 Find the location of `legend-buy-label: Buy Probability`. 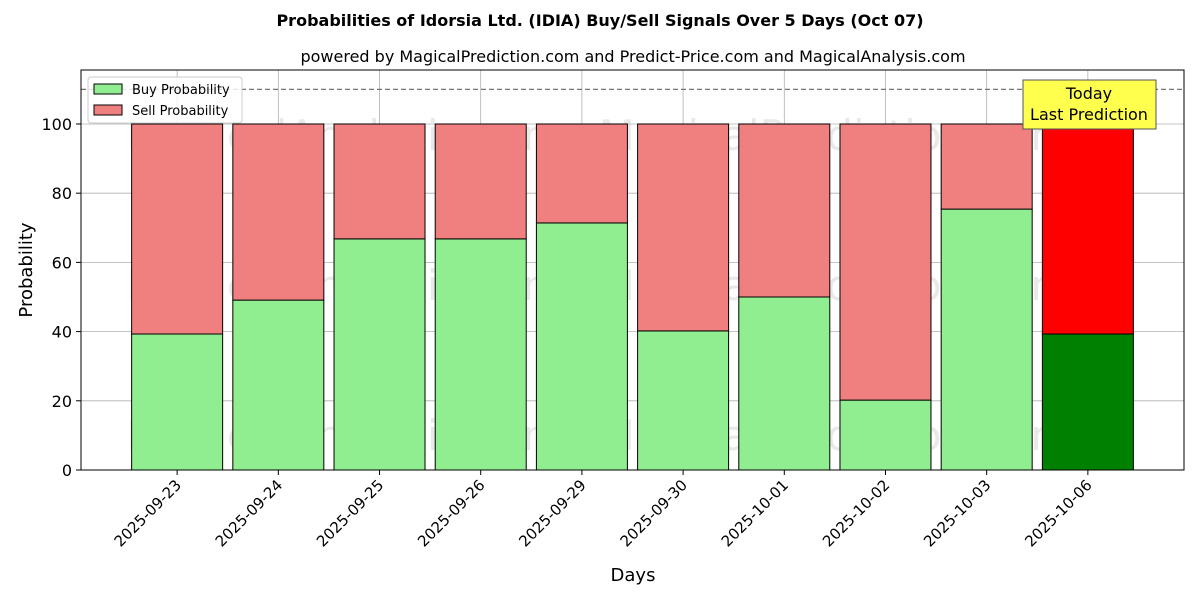

legend-buy-label: Buy Probability is located at coordinates (181, 90).